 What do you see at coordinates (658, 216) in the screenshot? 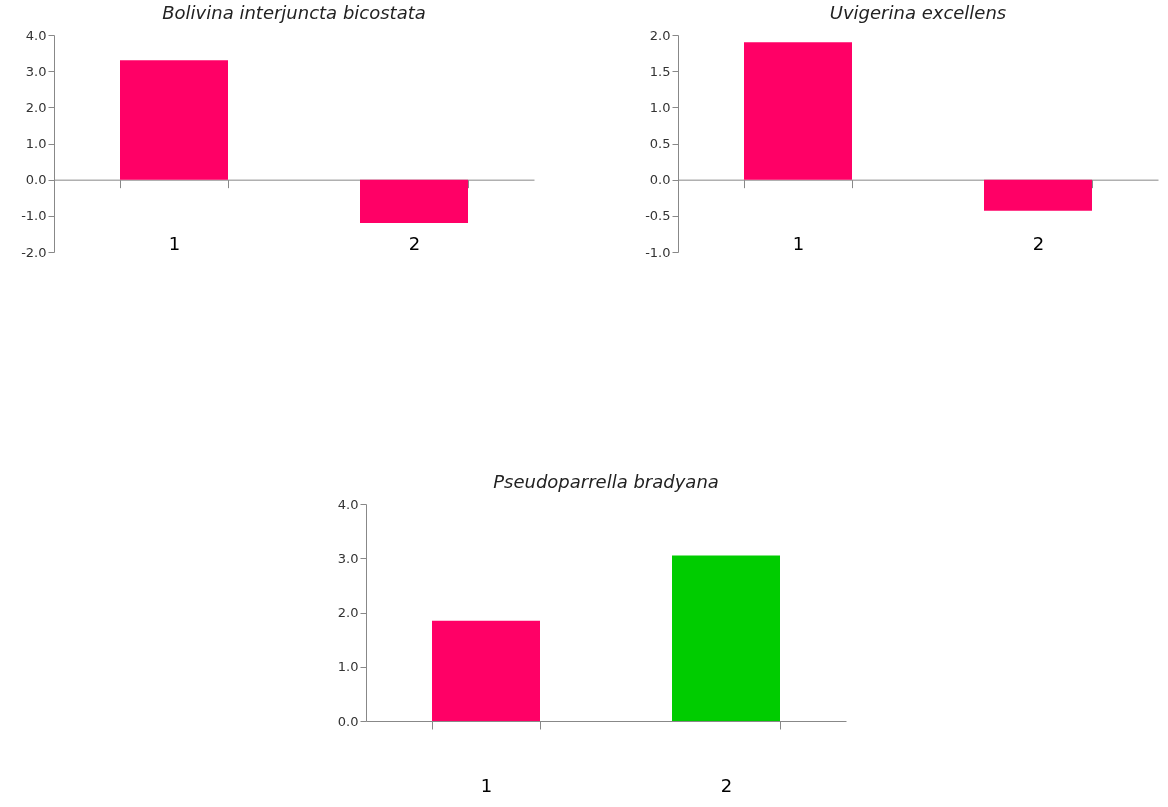
I see `y-tick-label: -0.5` at bounding box center [658, 216].